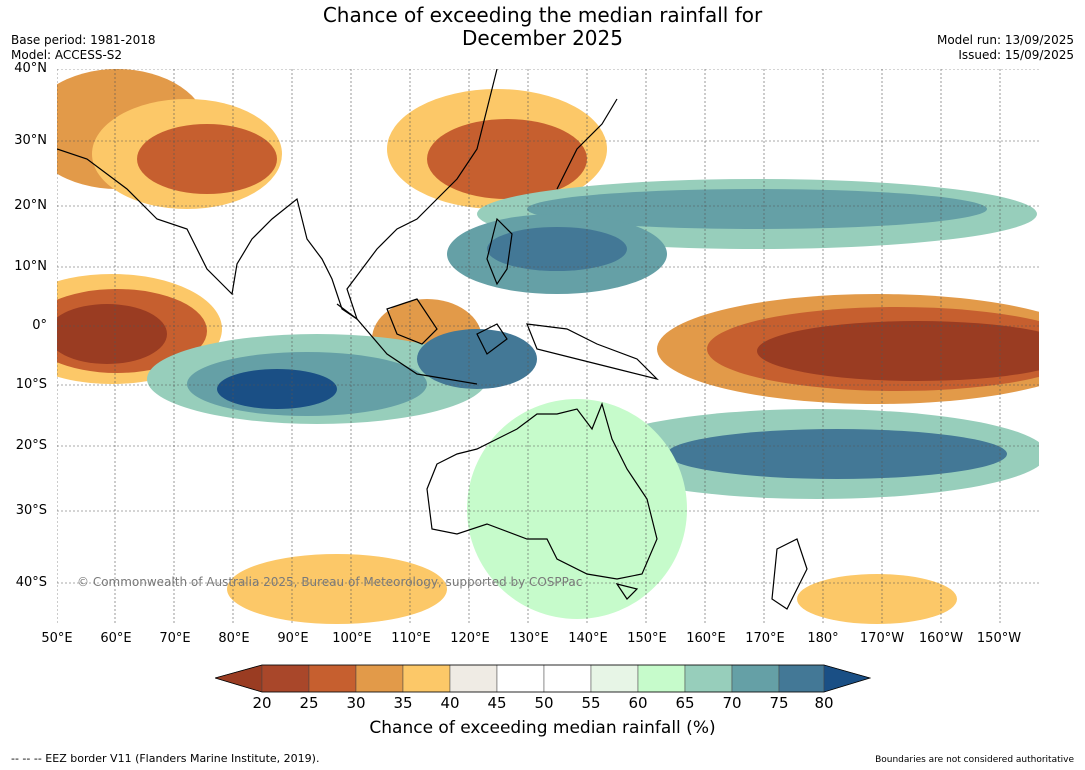 This screenshot has height=770, width=1085. Describe the element at coordinates (706, 638) in the screenshot. I see `lon-label-160e: 160°E` at that location.